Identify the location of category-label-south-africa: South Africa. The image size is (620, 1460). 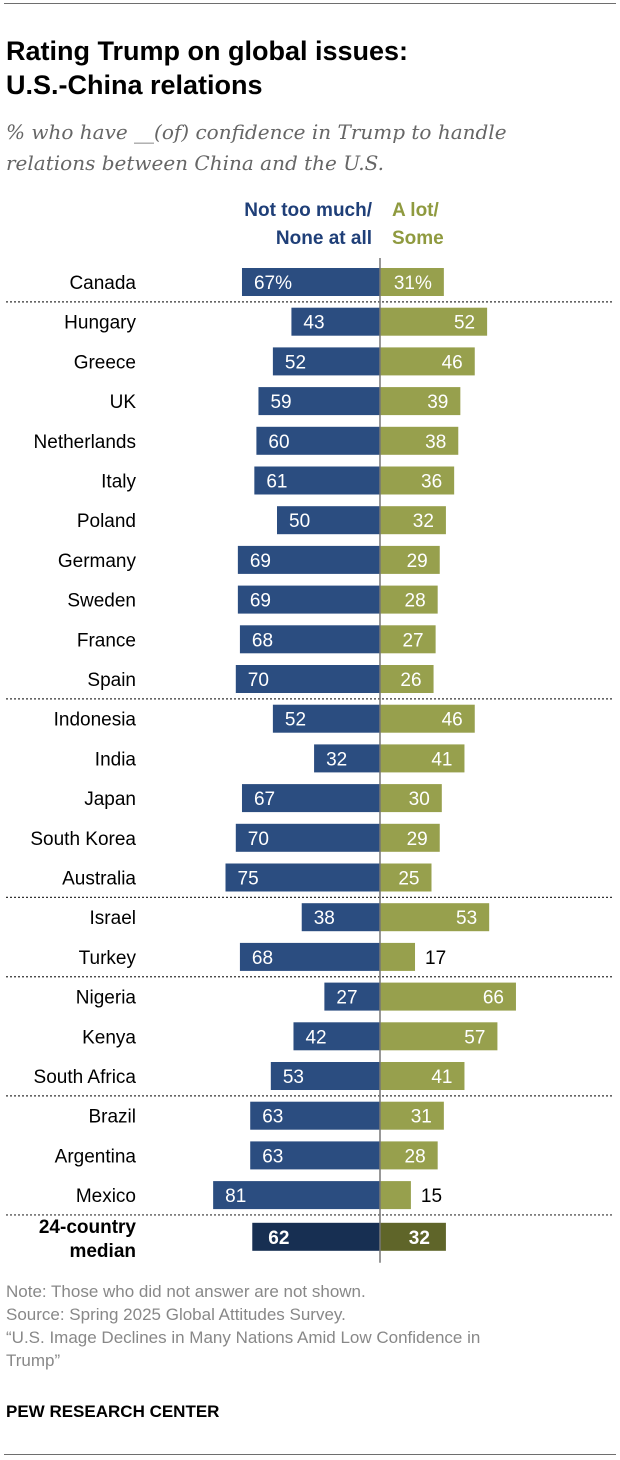
(85, 1077).